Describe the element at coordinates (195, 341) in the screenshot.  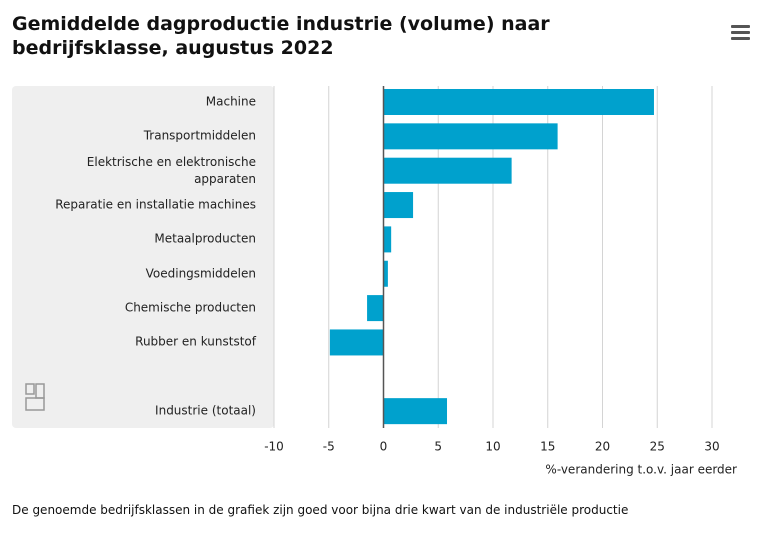
I see `y-tick-label: Rubber en kunststof` at that location.